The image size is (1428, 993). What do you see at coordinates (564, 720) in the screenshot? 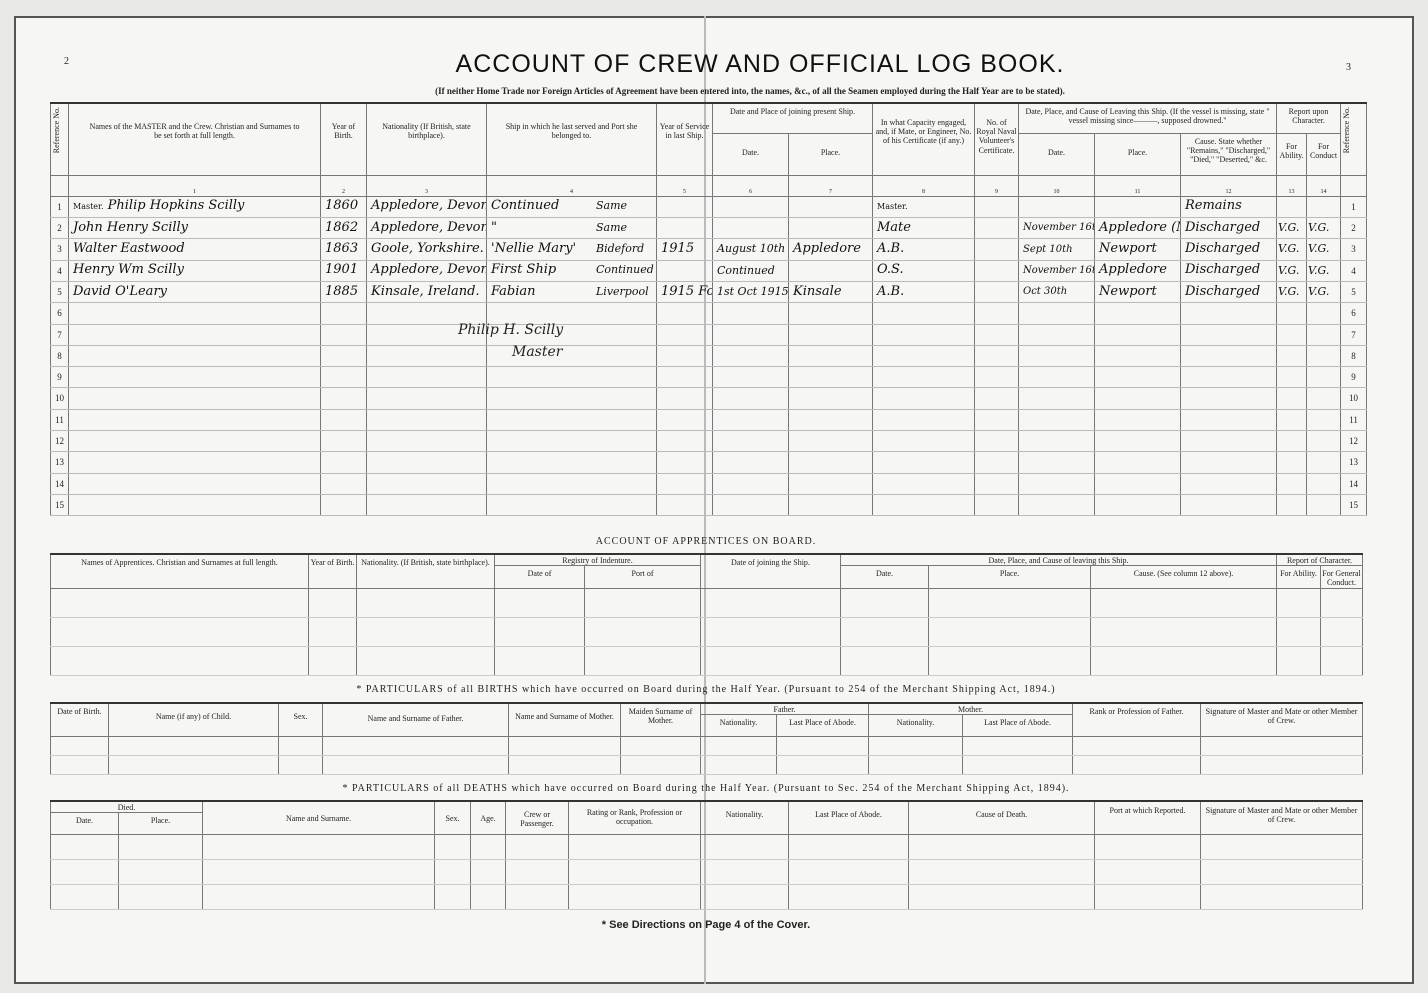
I see `birth-header-mother: Name and Surname of Mother.` at bounding box center [564, 720].